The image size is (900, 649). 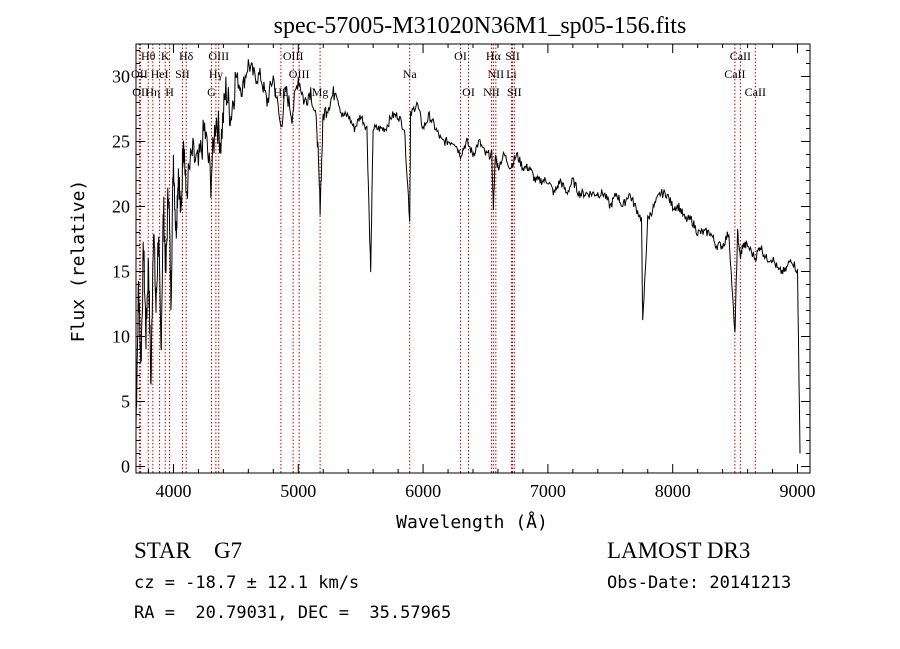 I want to click on y-axis-label: Flux (relative), so click(x=78, y=261).